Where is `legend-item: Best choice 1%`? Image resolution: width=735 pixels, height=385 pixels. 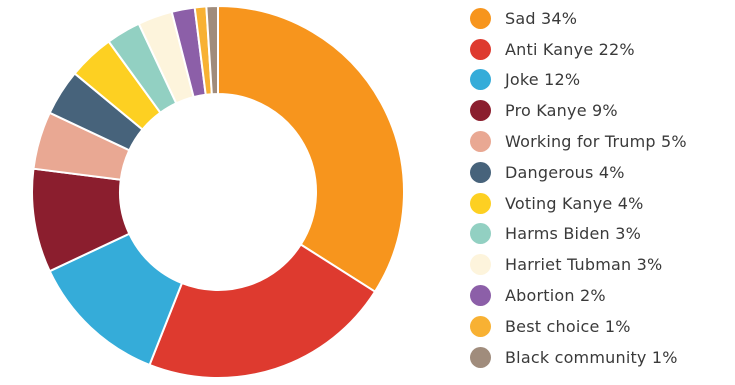 legend-item: Best choice 1% is located at coordinates (578, 326).